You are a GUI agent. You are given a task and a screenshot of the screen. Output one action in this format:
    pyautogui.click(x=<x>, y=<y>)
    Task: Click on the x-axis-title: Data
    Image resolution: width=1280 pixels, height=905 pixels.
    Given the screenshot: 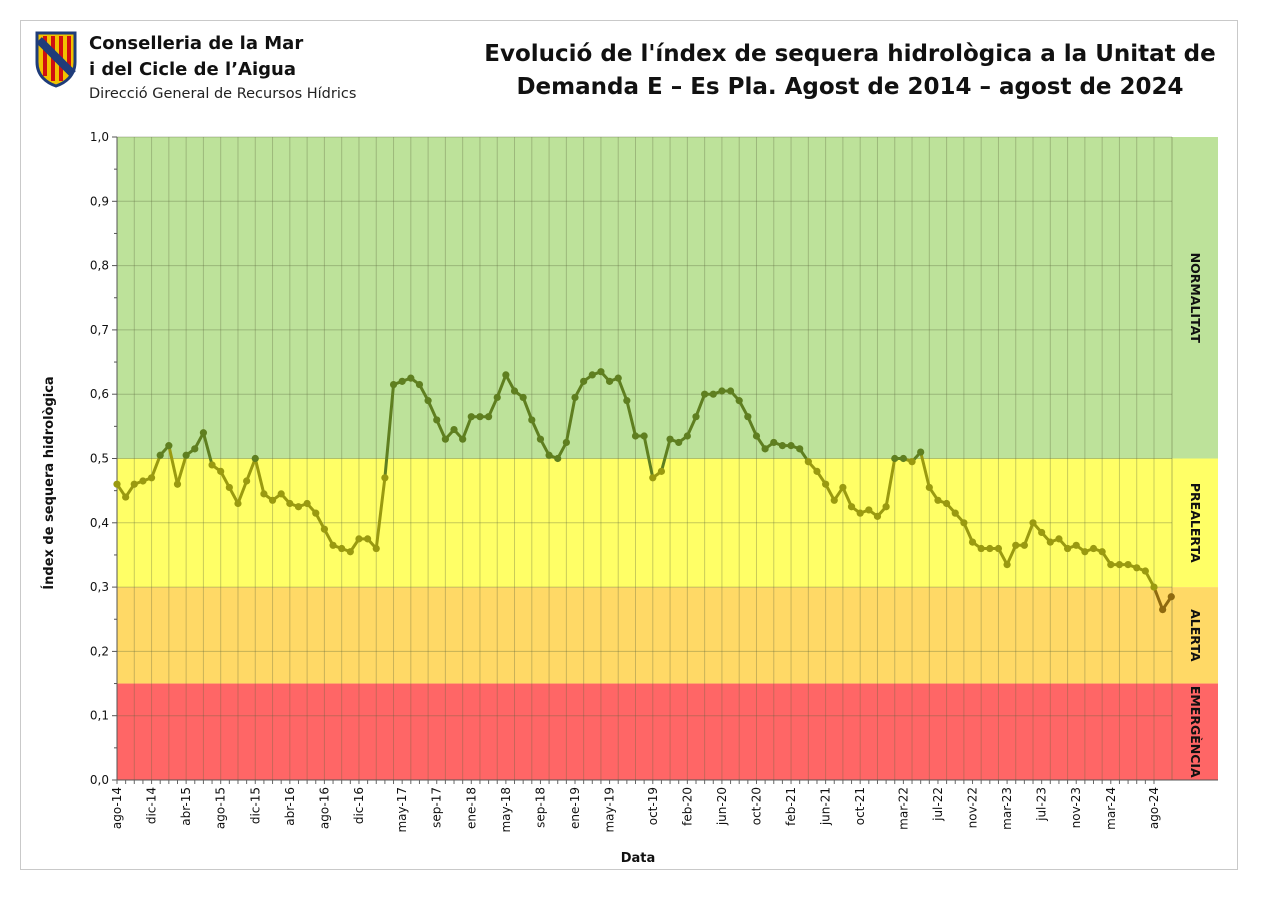 What is the action you would take?
    pyautogui.click(x=638, y=858)
    